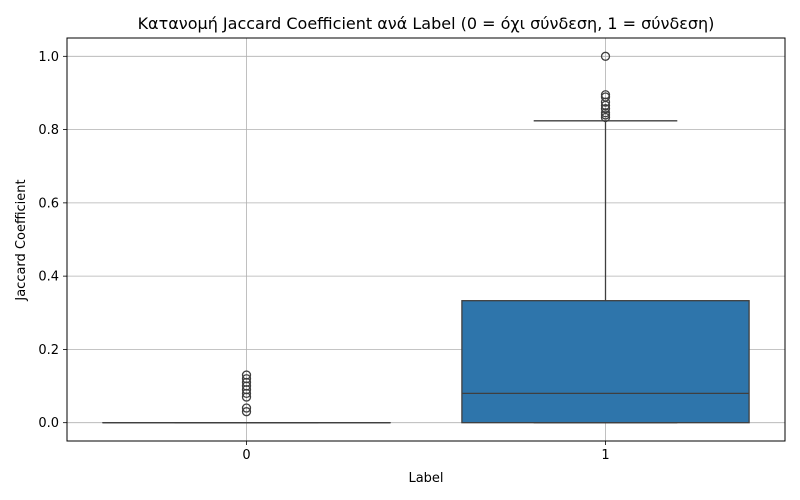  Describe the element at coordinates (48, 277) in the screenshot. I see `y-tick-label: 0.4` at that location.